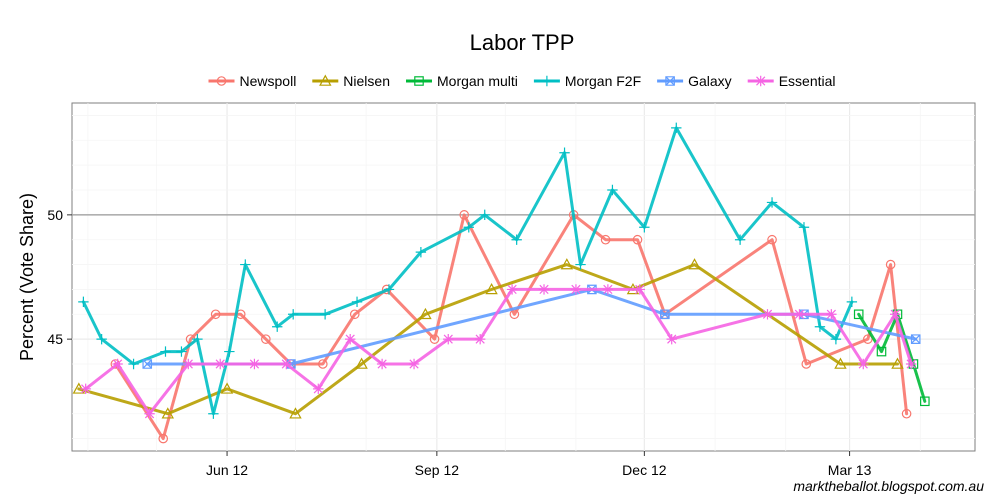  Describe the element at coordinates (268, 81) in the screenshot. I see `legend-label: Newspoll` at that location.